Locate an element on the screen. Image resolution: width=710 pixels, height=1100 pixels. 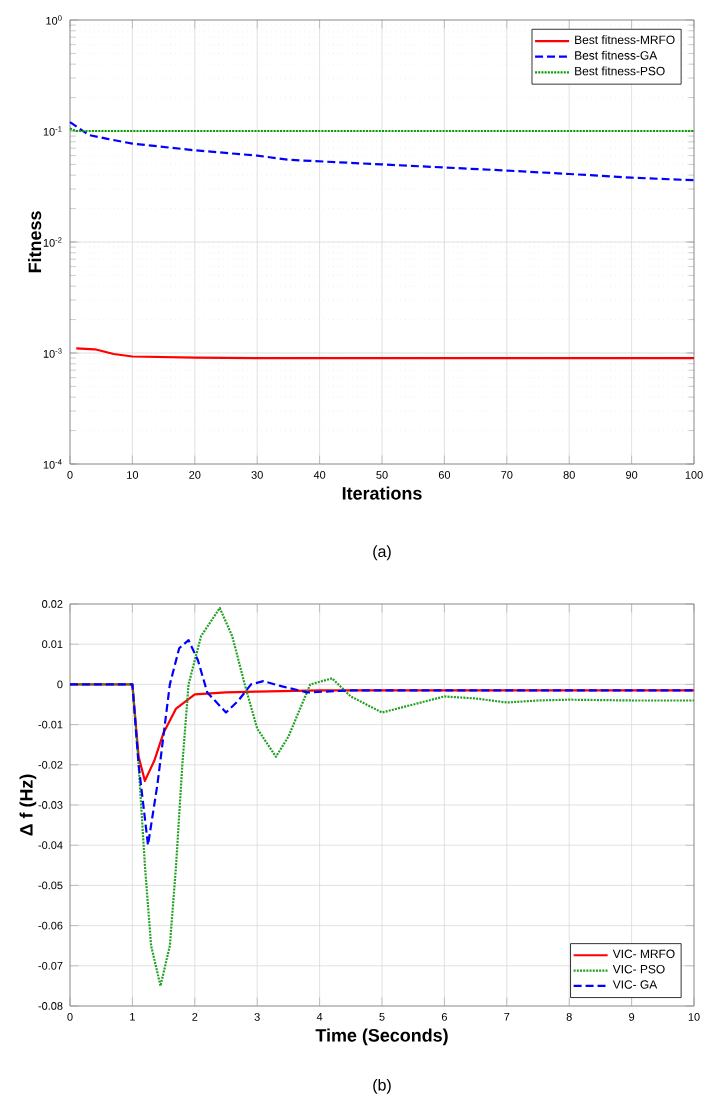
y-axis-title: Fitness is located at coordinates (35, 242).